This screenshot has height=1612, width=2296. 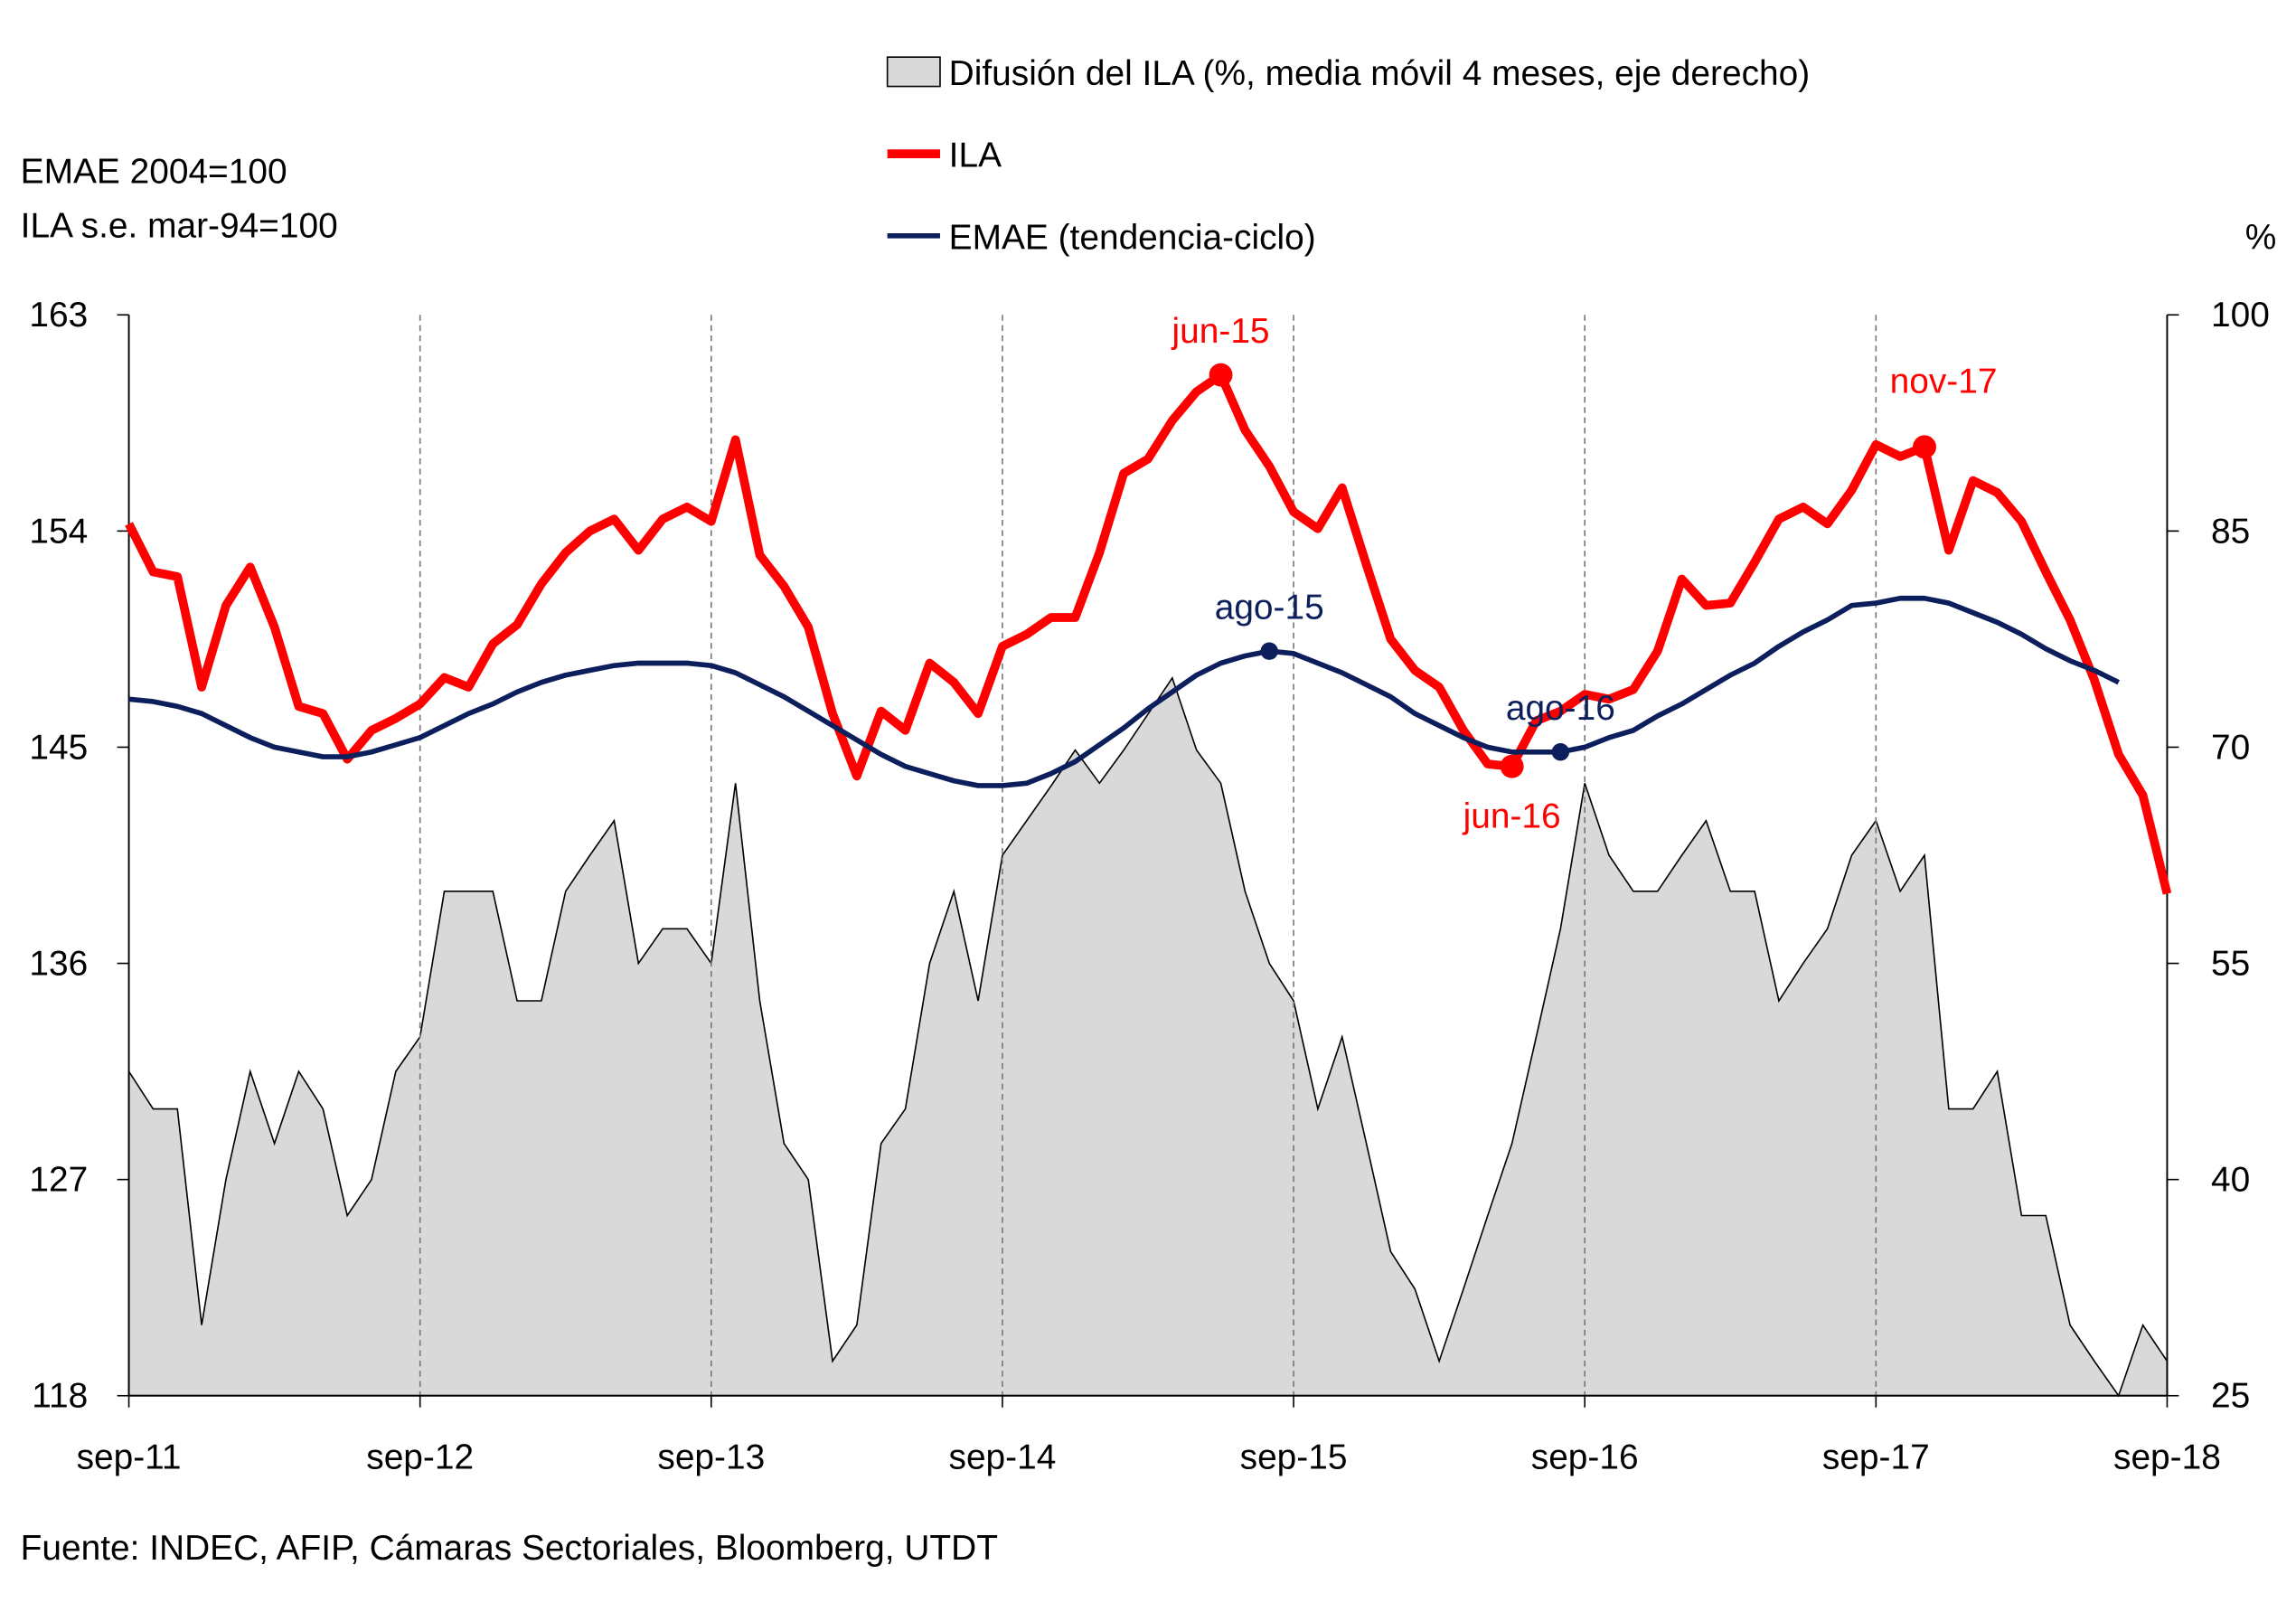 What do you see at coordinates (58, 964) in the screenshot?
I see `left-tick-label: 136` at bounding box center [58, 964].